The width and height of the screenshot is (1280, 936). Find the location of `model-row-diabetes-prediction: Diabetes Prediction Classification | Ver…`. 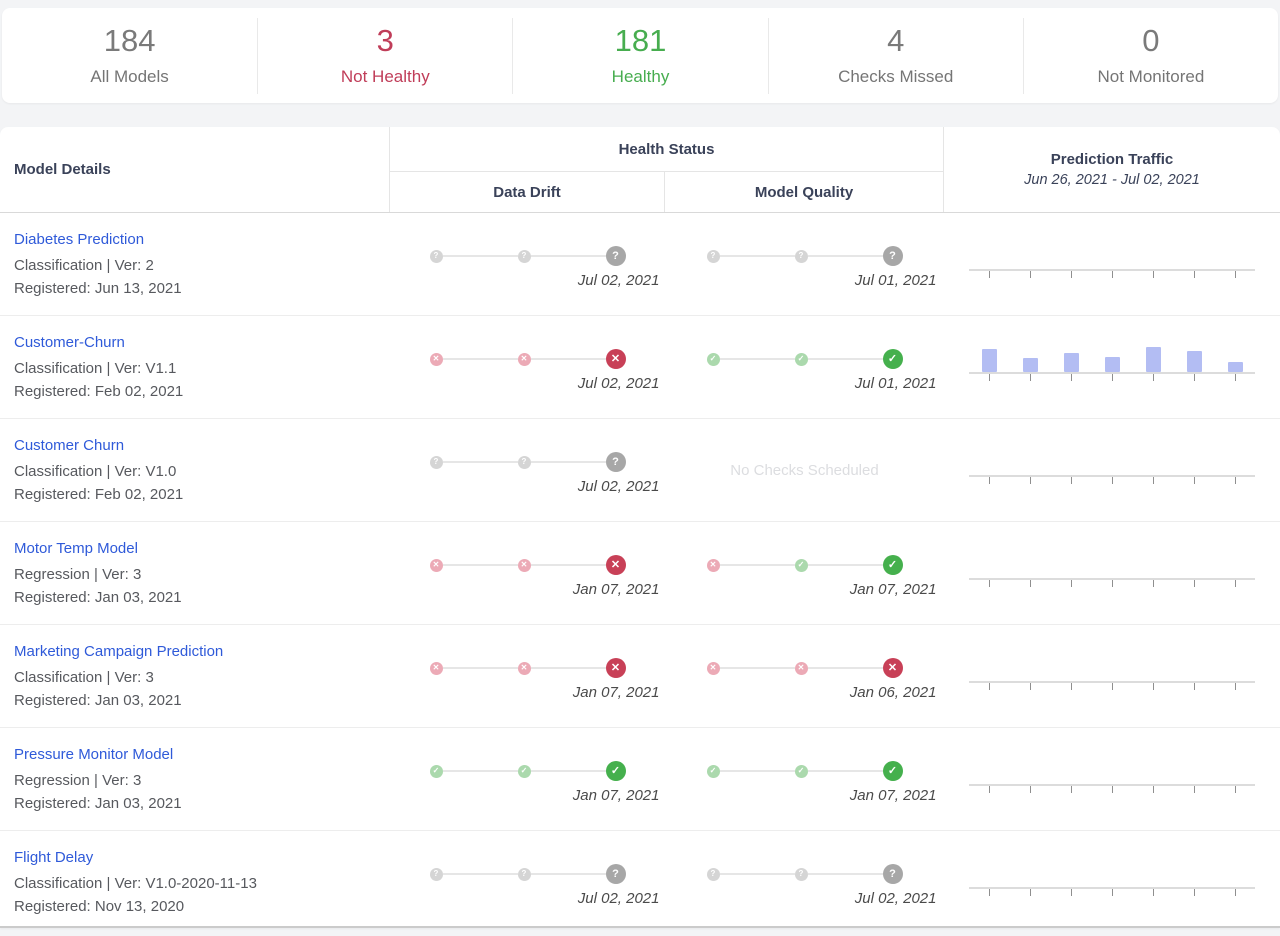

model-row-diabetes-prediction: Diabetes Prediction Classification | Ver… is located at coordinates (640, 264).